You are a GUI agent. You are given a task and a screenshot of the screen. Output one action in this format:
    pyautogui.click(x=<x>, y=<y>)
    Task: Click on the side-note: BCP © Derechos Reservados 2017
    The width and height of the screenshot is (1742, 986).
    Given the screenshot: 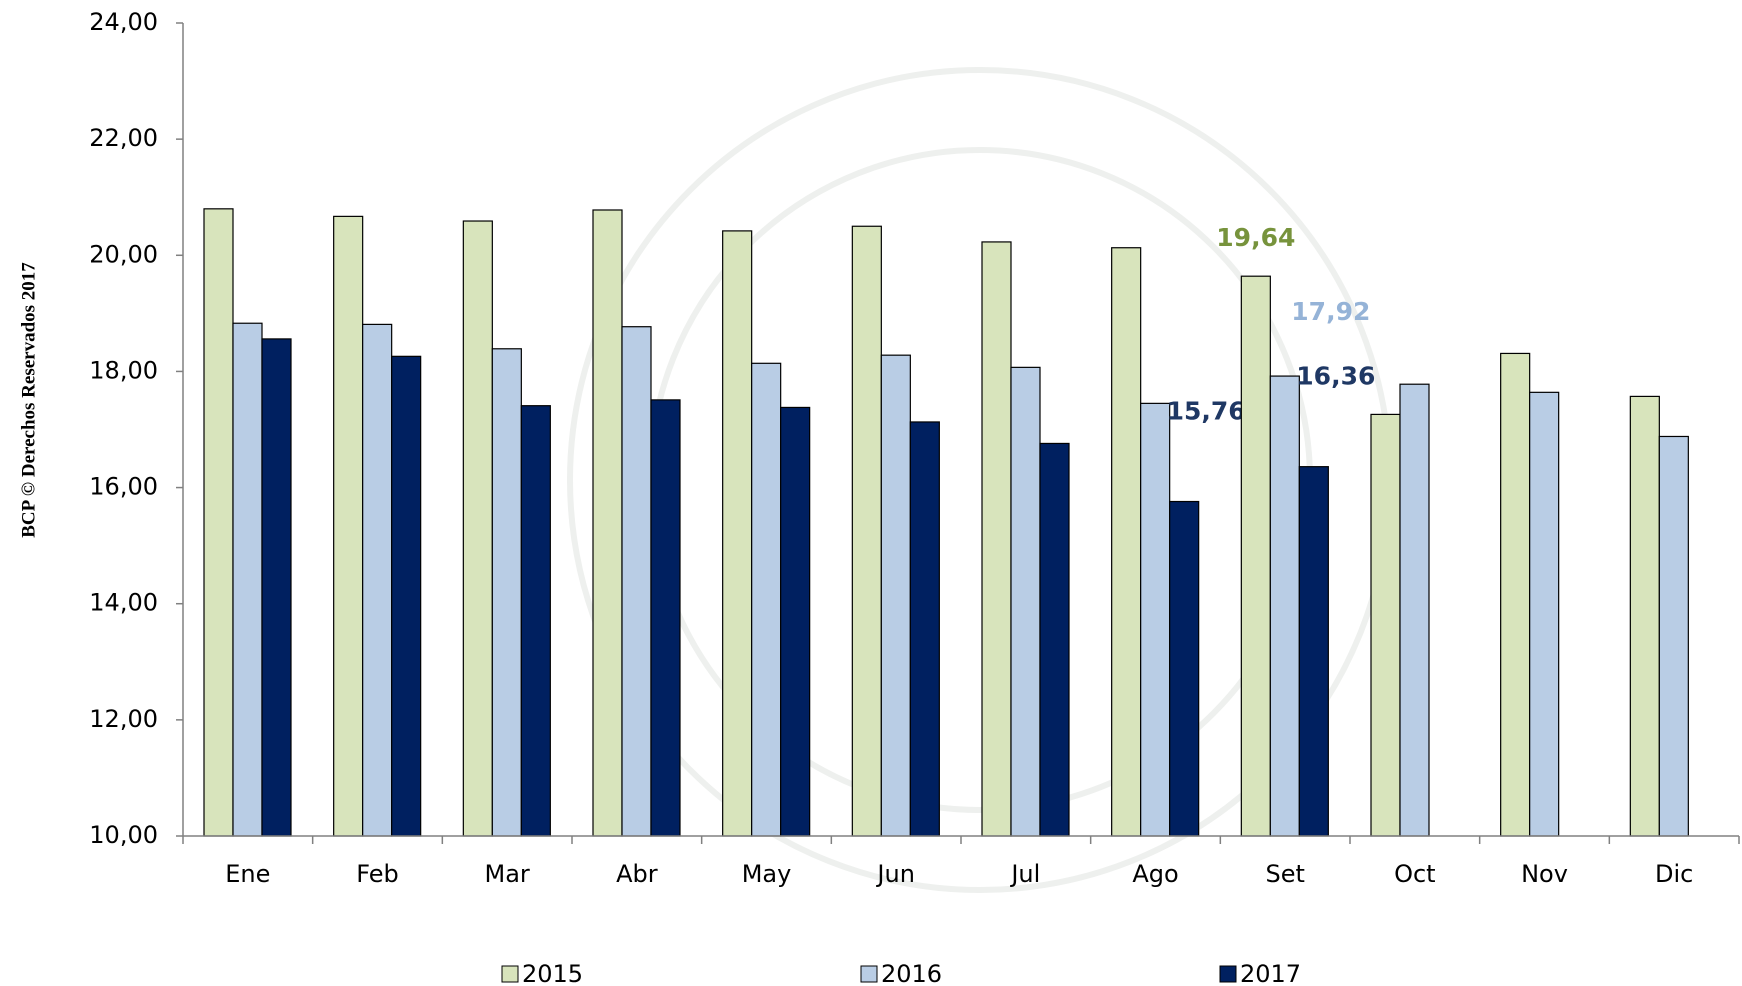 What is the action you would take?
    pyautogui.click(x=28, y=400)
    